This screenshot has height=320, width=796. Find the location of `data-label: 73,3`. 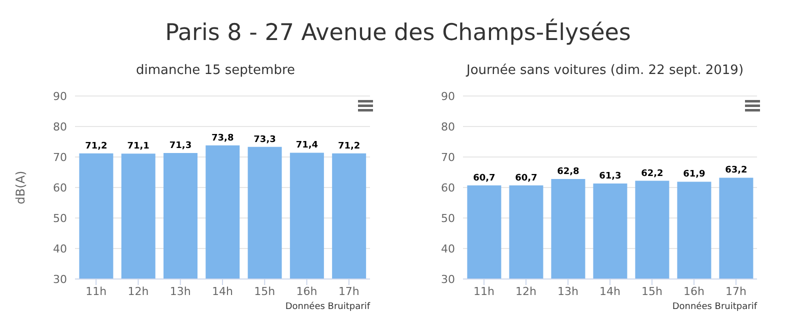

data-label: 73,3 is located at coordinates (265, 139).